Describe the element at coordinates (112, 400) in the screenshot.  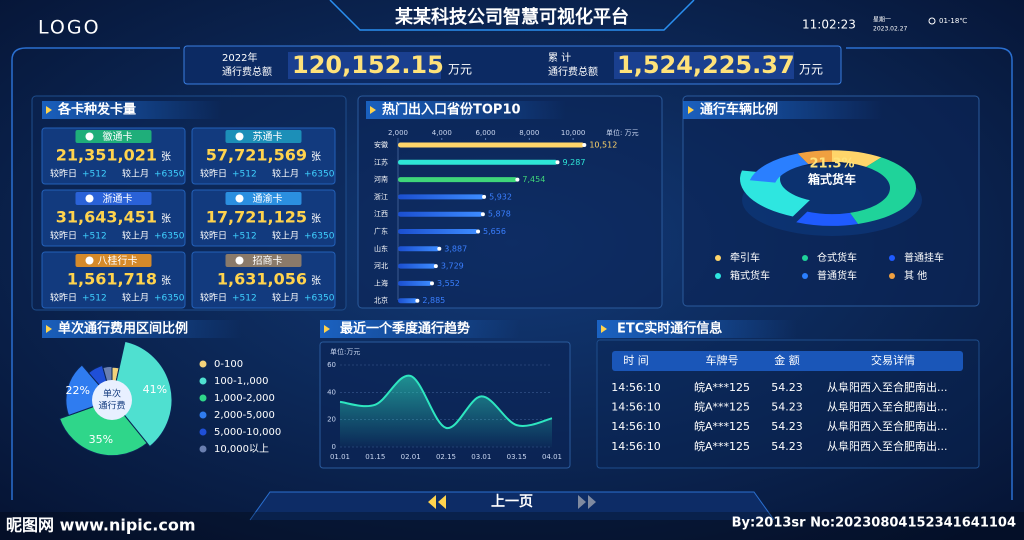
I see `rose-center` at that location.